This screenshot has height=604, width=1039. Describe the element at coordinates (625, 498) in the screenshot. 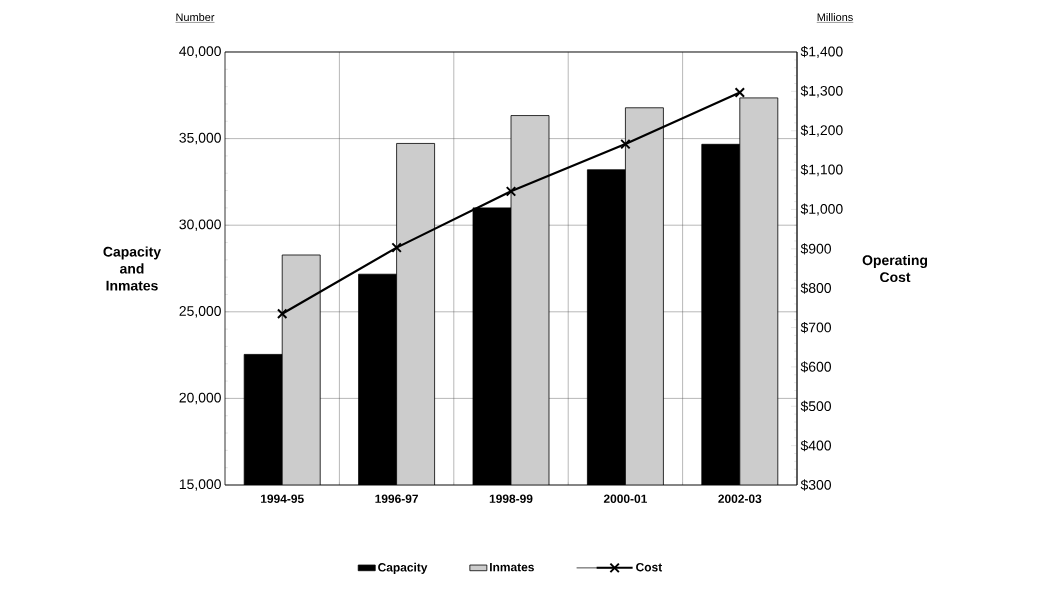

I see `x-tick-label: 2000-01` at that location.